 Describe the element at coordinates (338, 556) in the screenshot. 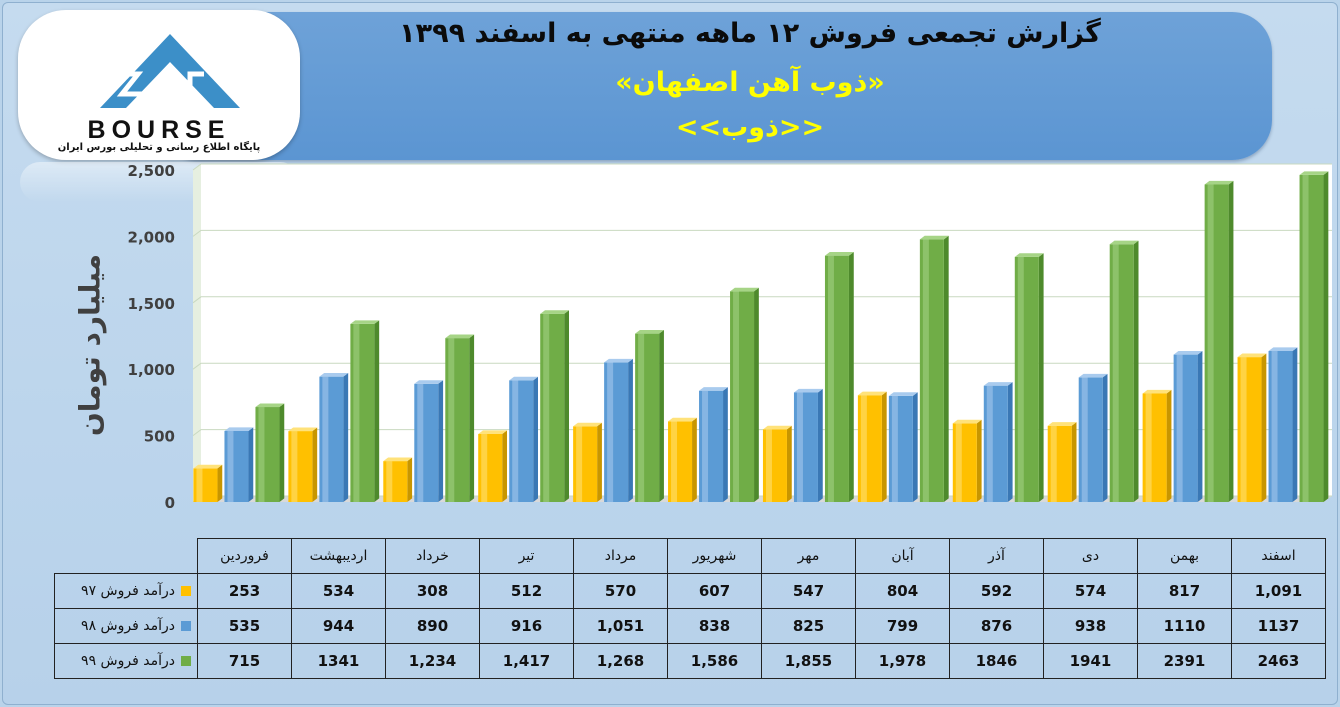

I see `category-label: اردیبهشت` at that location.